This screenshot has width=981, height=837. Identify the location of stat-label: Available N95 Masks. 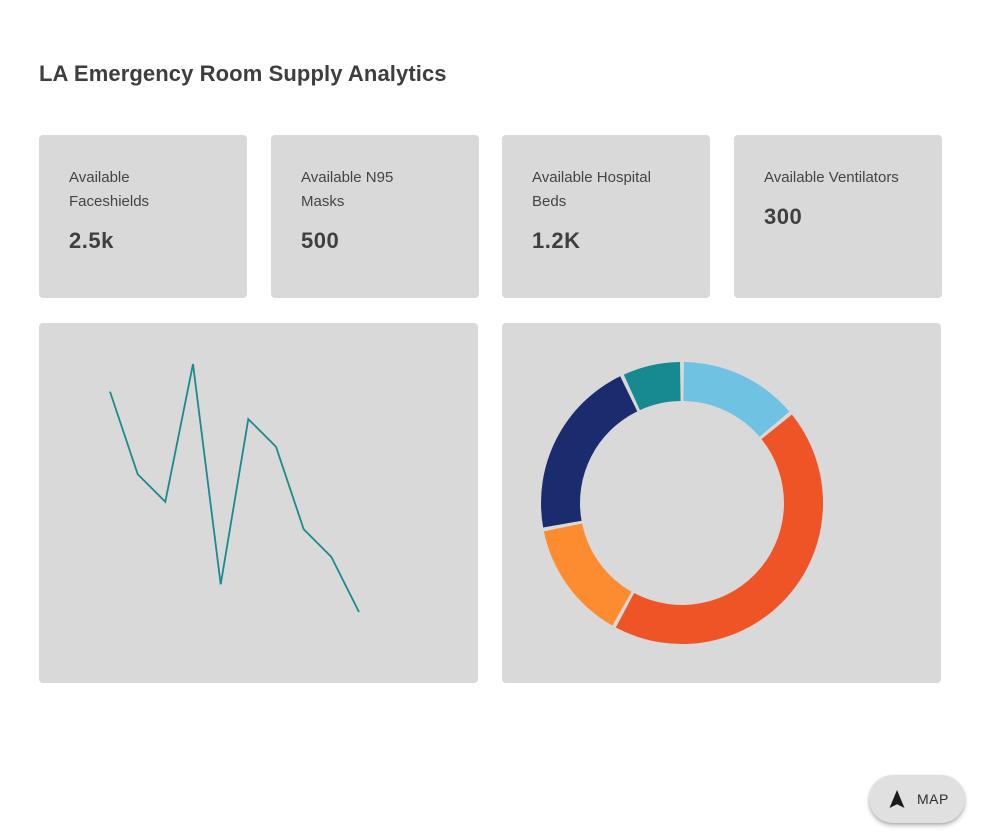
(347, 189).